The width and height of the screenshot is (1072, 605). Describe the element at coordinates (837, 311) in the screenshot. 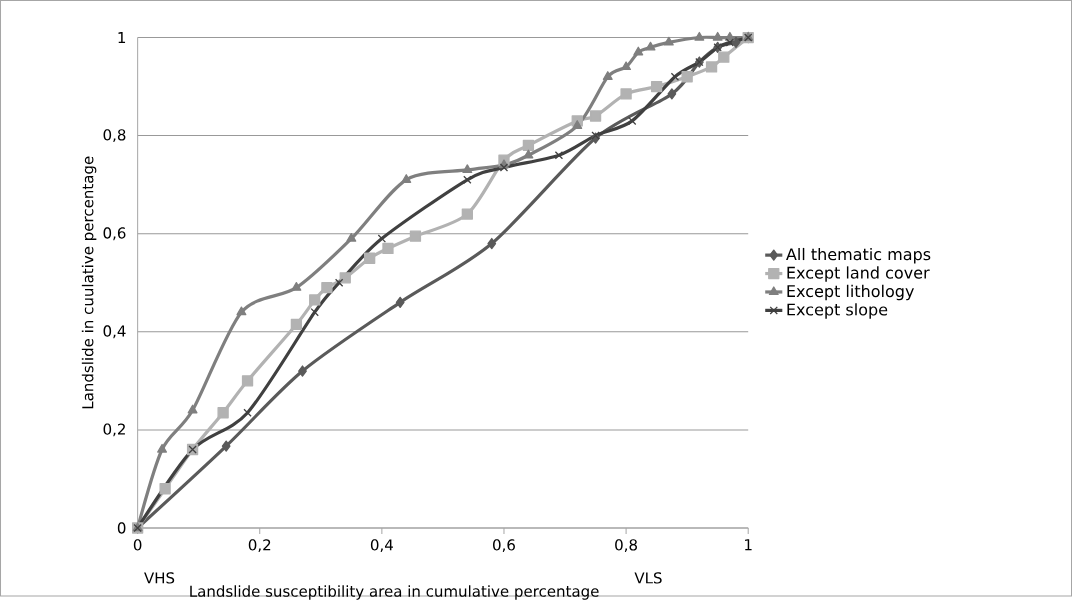

I see `legend-label: Except slope` at that location.